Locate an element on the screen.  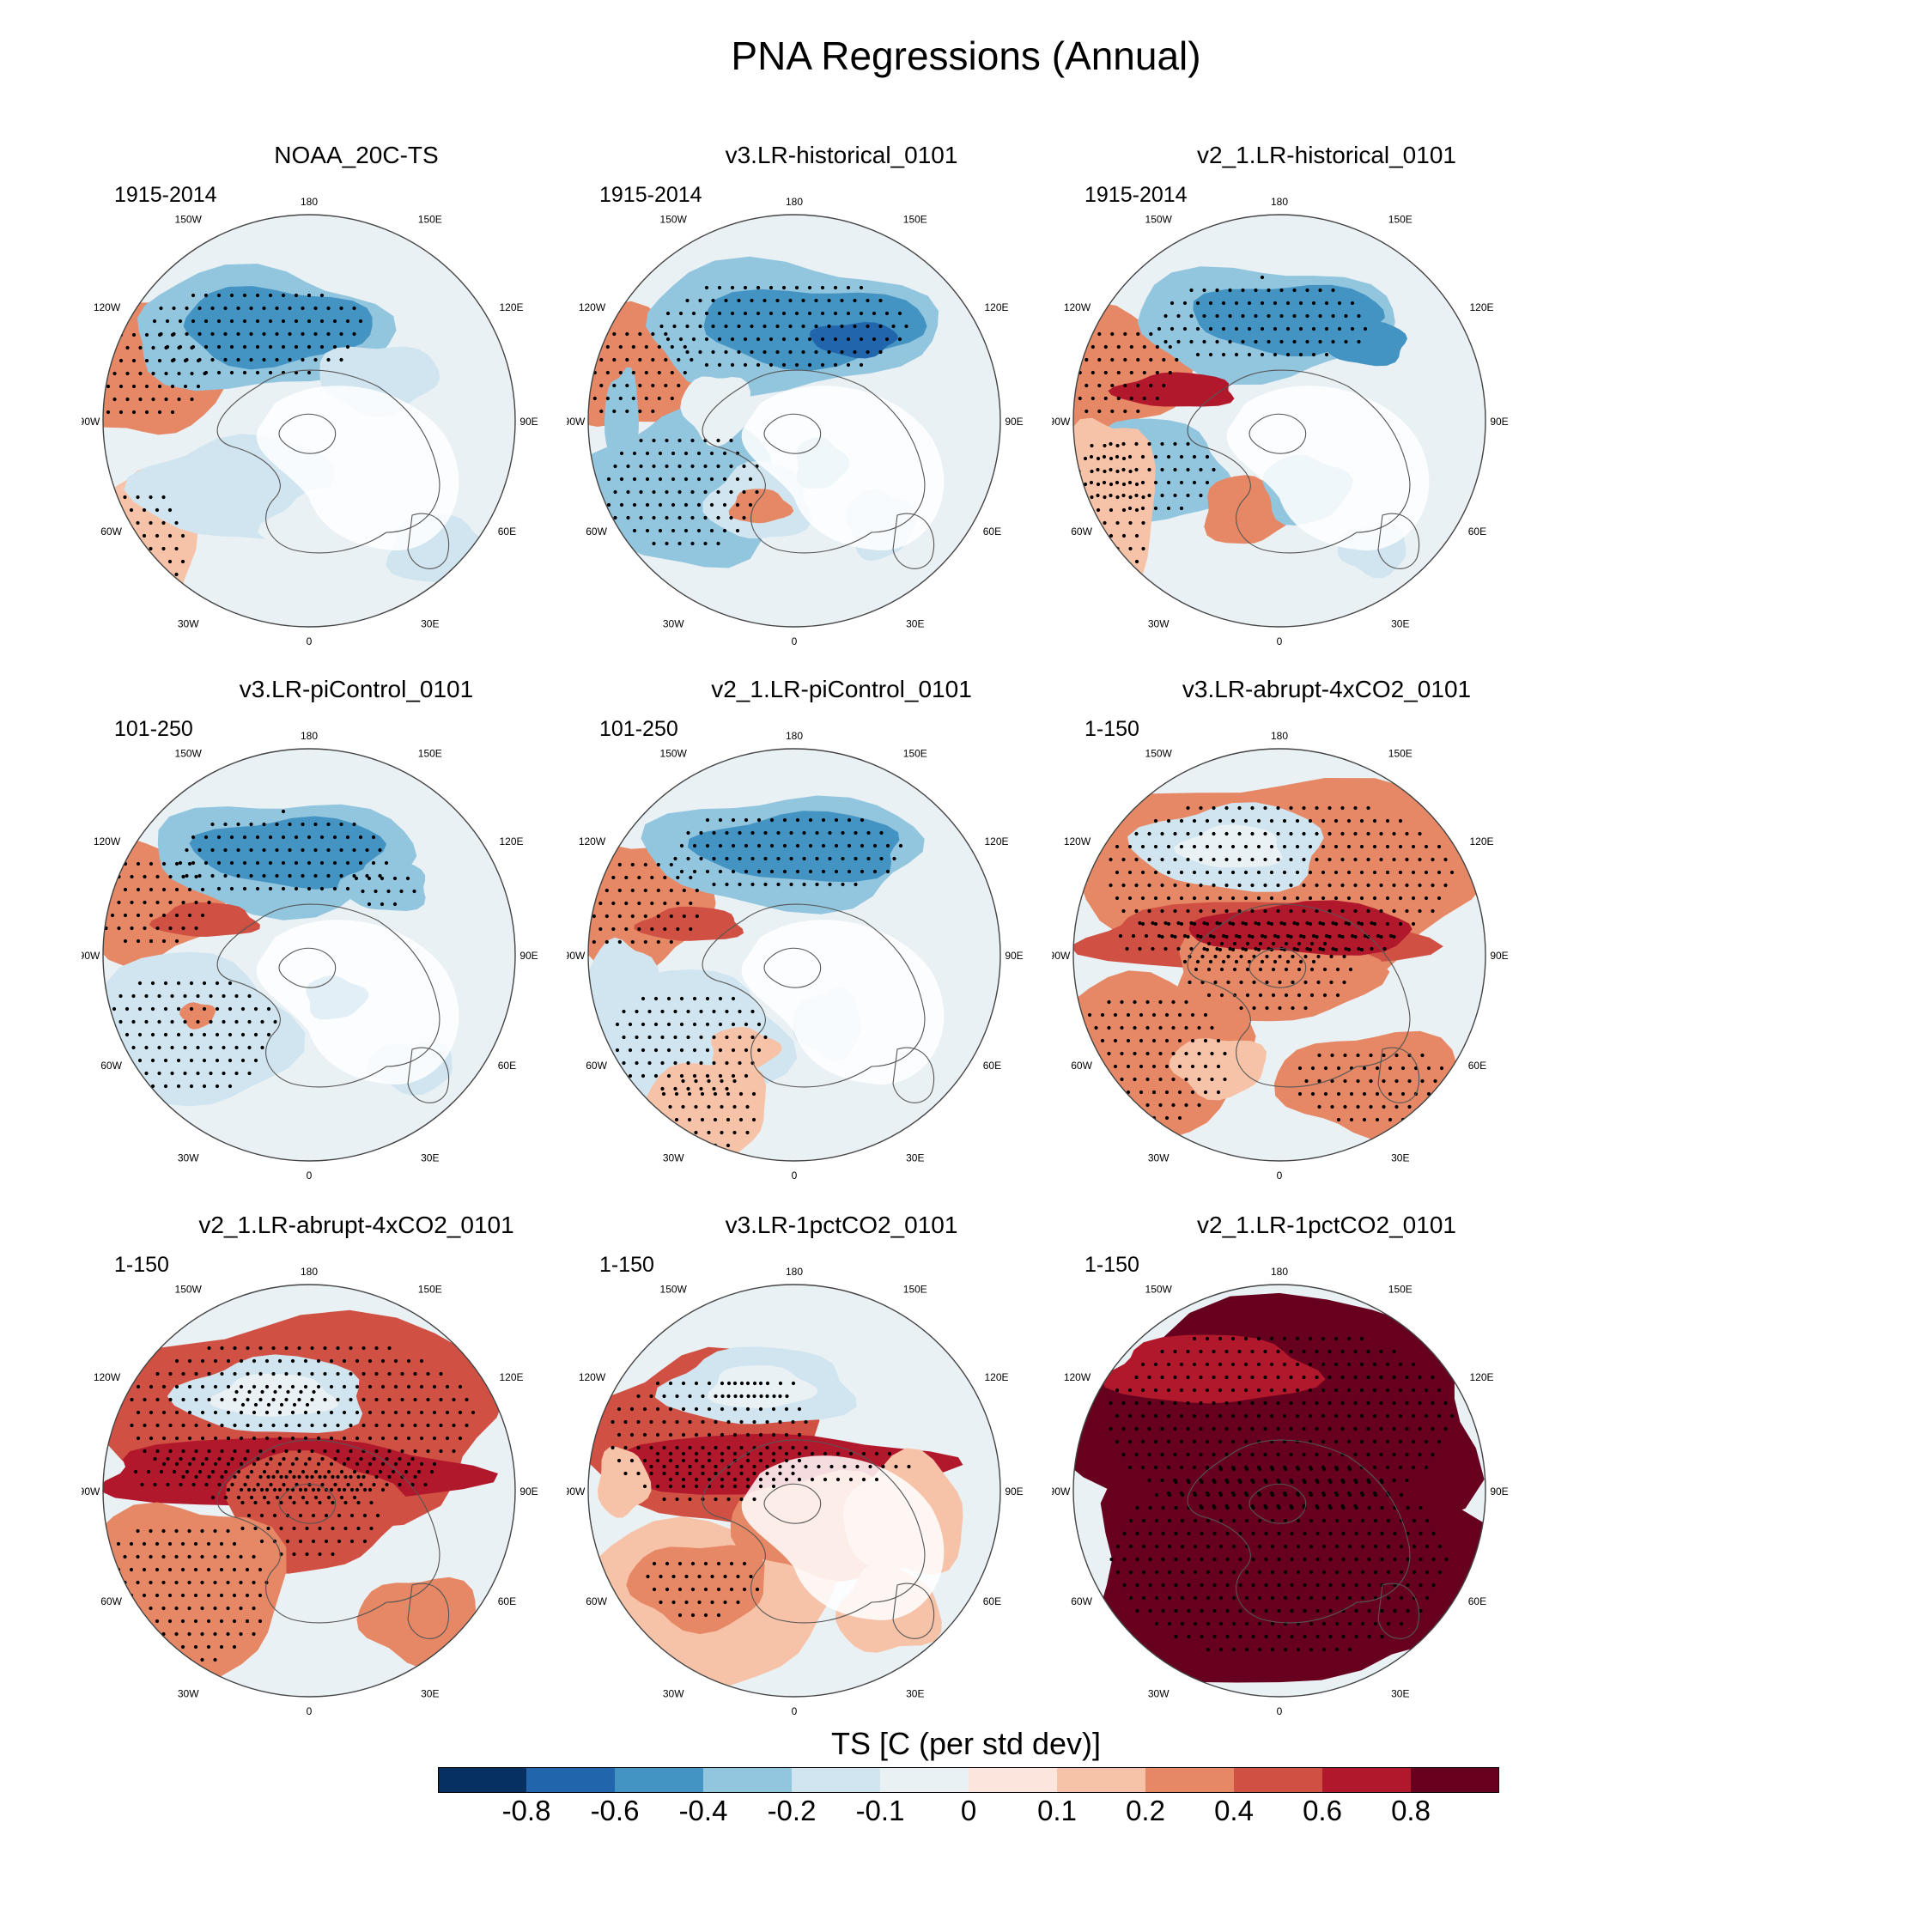
longitude-label: 60W is located at coordinates (1081, 1066).